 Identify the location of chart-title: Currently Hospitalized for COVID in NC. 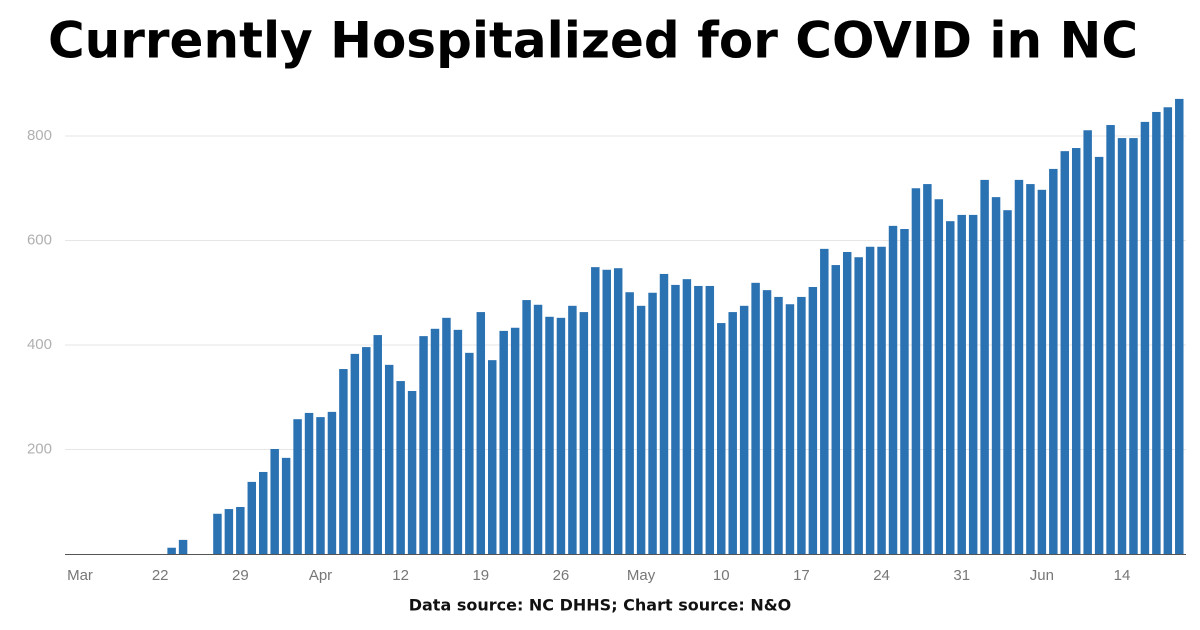
(593, 41).